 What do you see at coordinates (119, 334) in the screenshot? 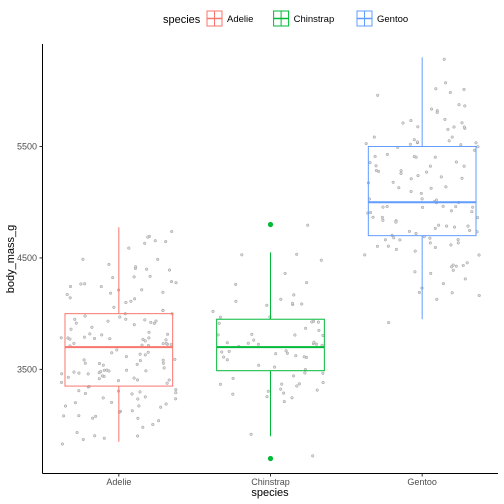
I see `box-adelie` at bounding box center [119, 334].